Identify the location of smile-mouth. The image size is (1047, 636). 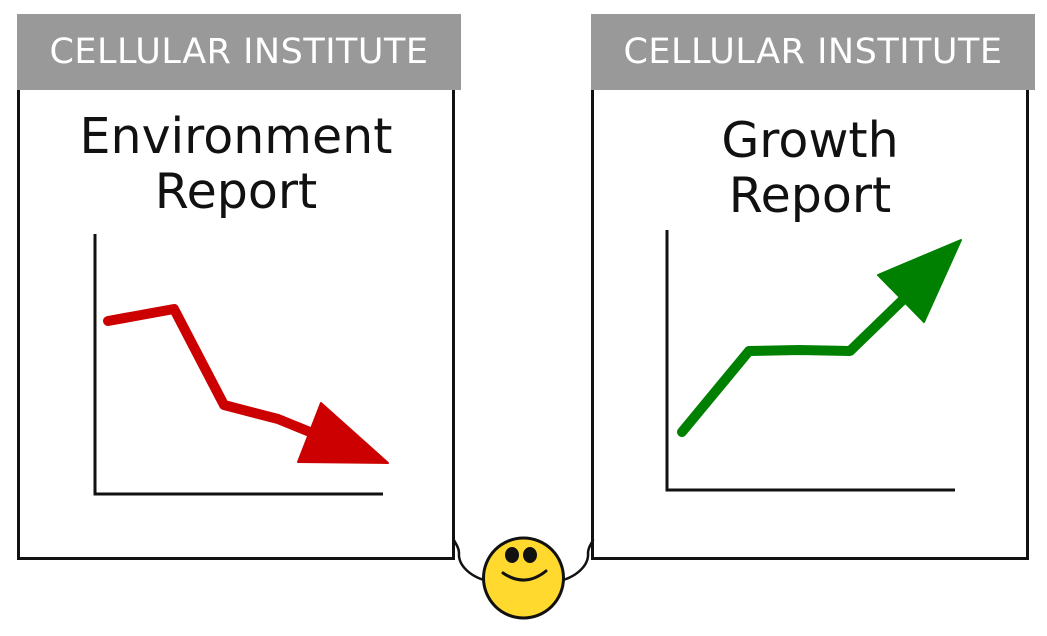
(524, 575).